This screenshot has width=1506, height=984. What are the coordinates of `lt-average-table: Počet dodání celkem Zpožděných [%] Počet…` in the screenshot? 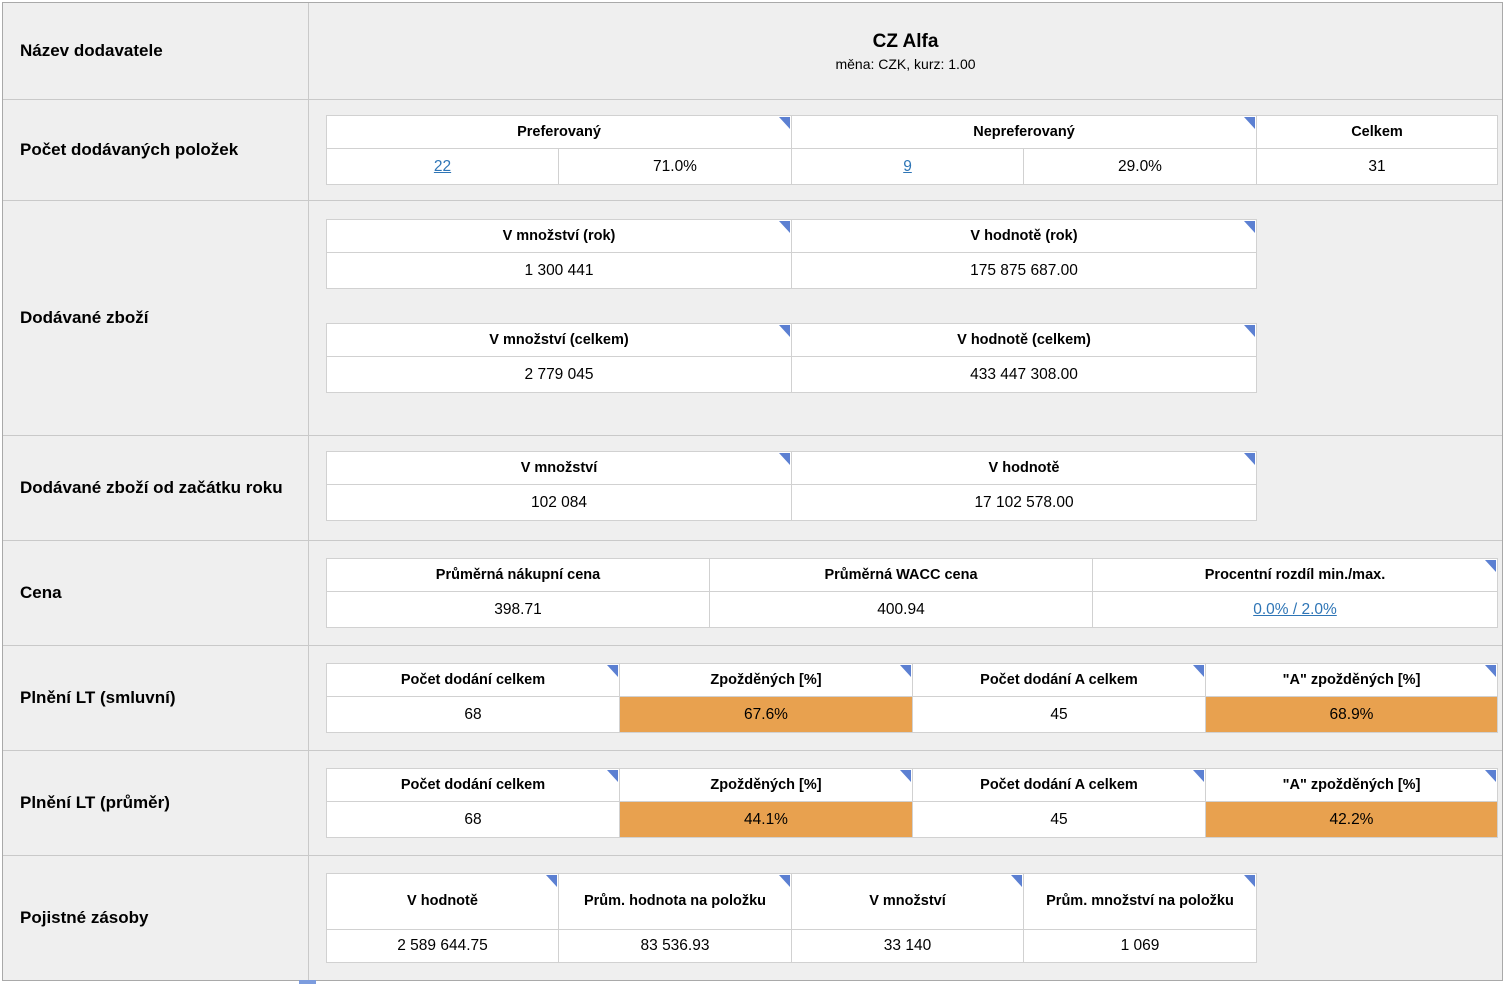 It's located at (912, 803).